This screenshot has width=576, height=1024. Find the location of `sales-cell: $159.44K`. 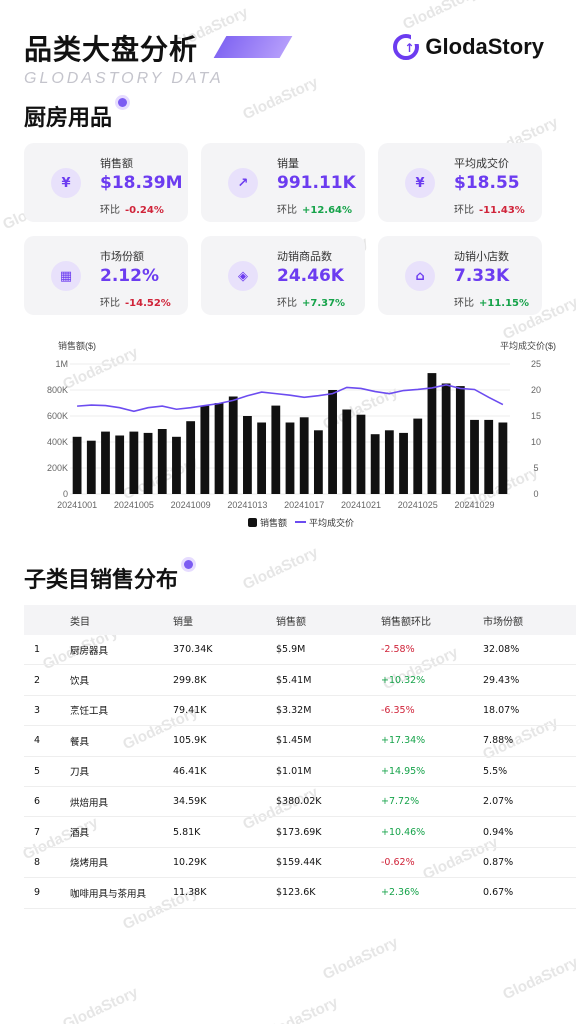

sales-cell: $159.44K is located at coordinates (299, 862).